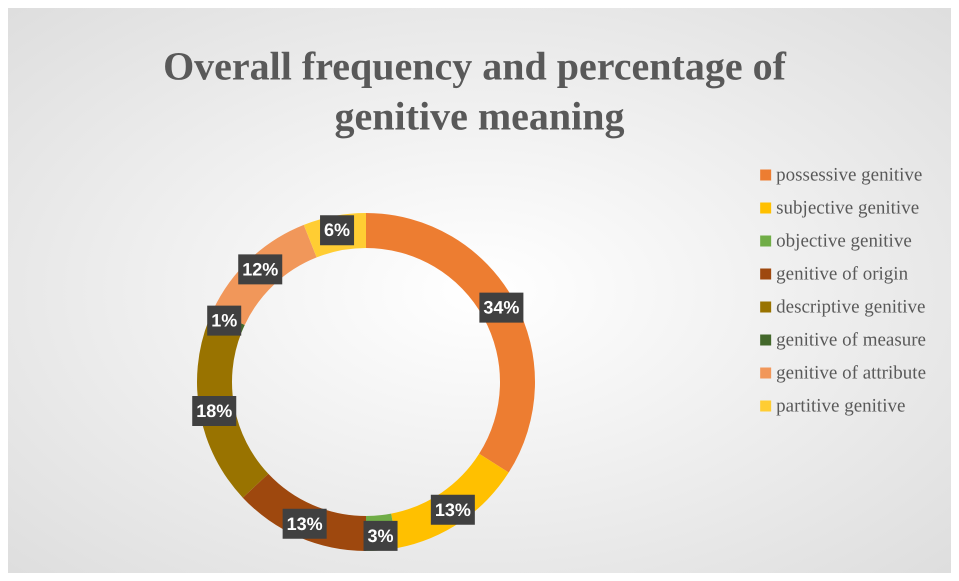 This screenshot has height=581, width=959. Describe the element at coordinates (214, 410) in the screenshot. I see `data-label: 18%` at that location.